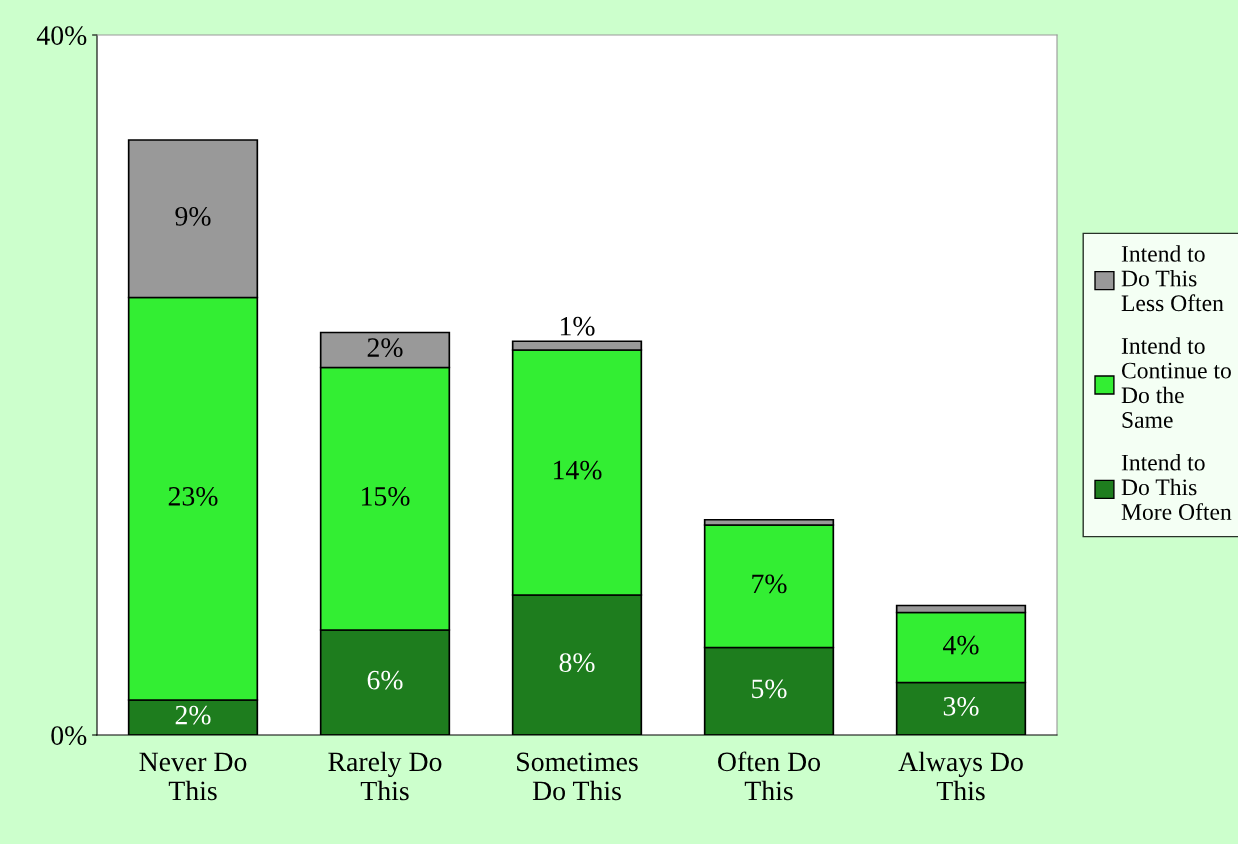 The height and width of the screenshot is (844, 1238). What do you see at coordinates (385, 496) in the screenshot?
I see `data-label: 15%` at bounding box center [385, 496].